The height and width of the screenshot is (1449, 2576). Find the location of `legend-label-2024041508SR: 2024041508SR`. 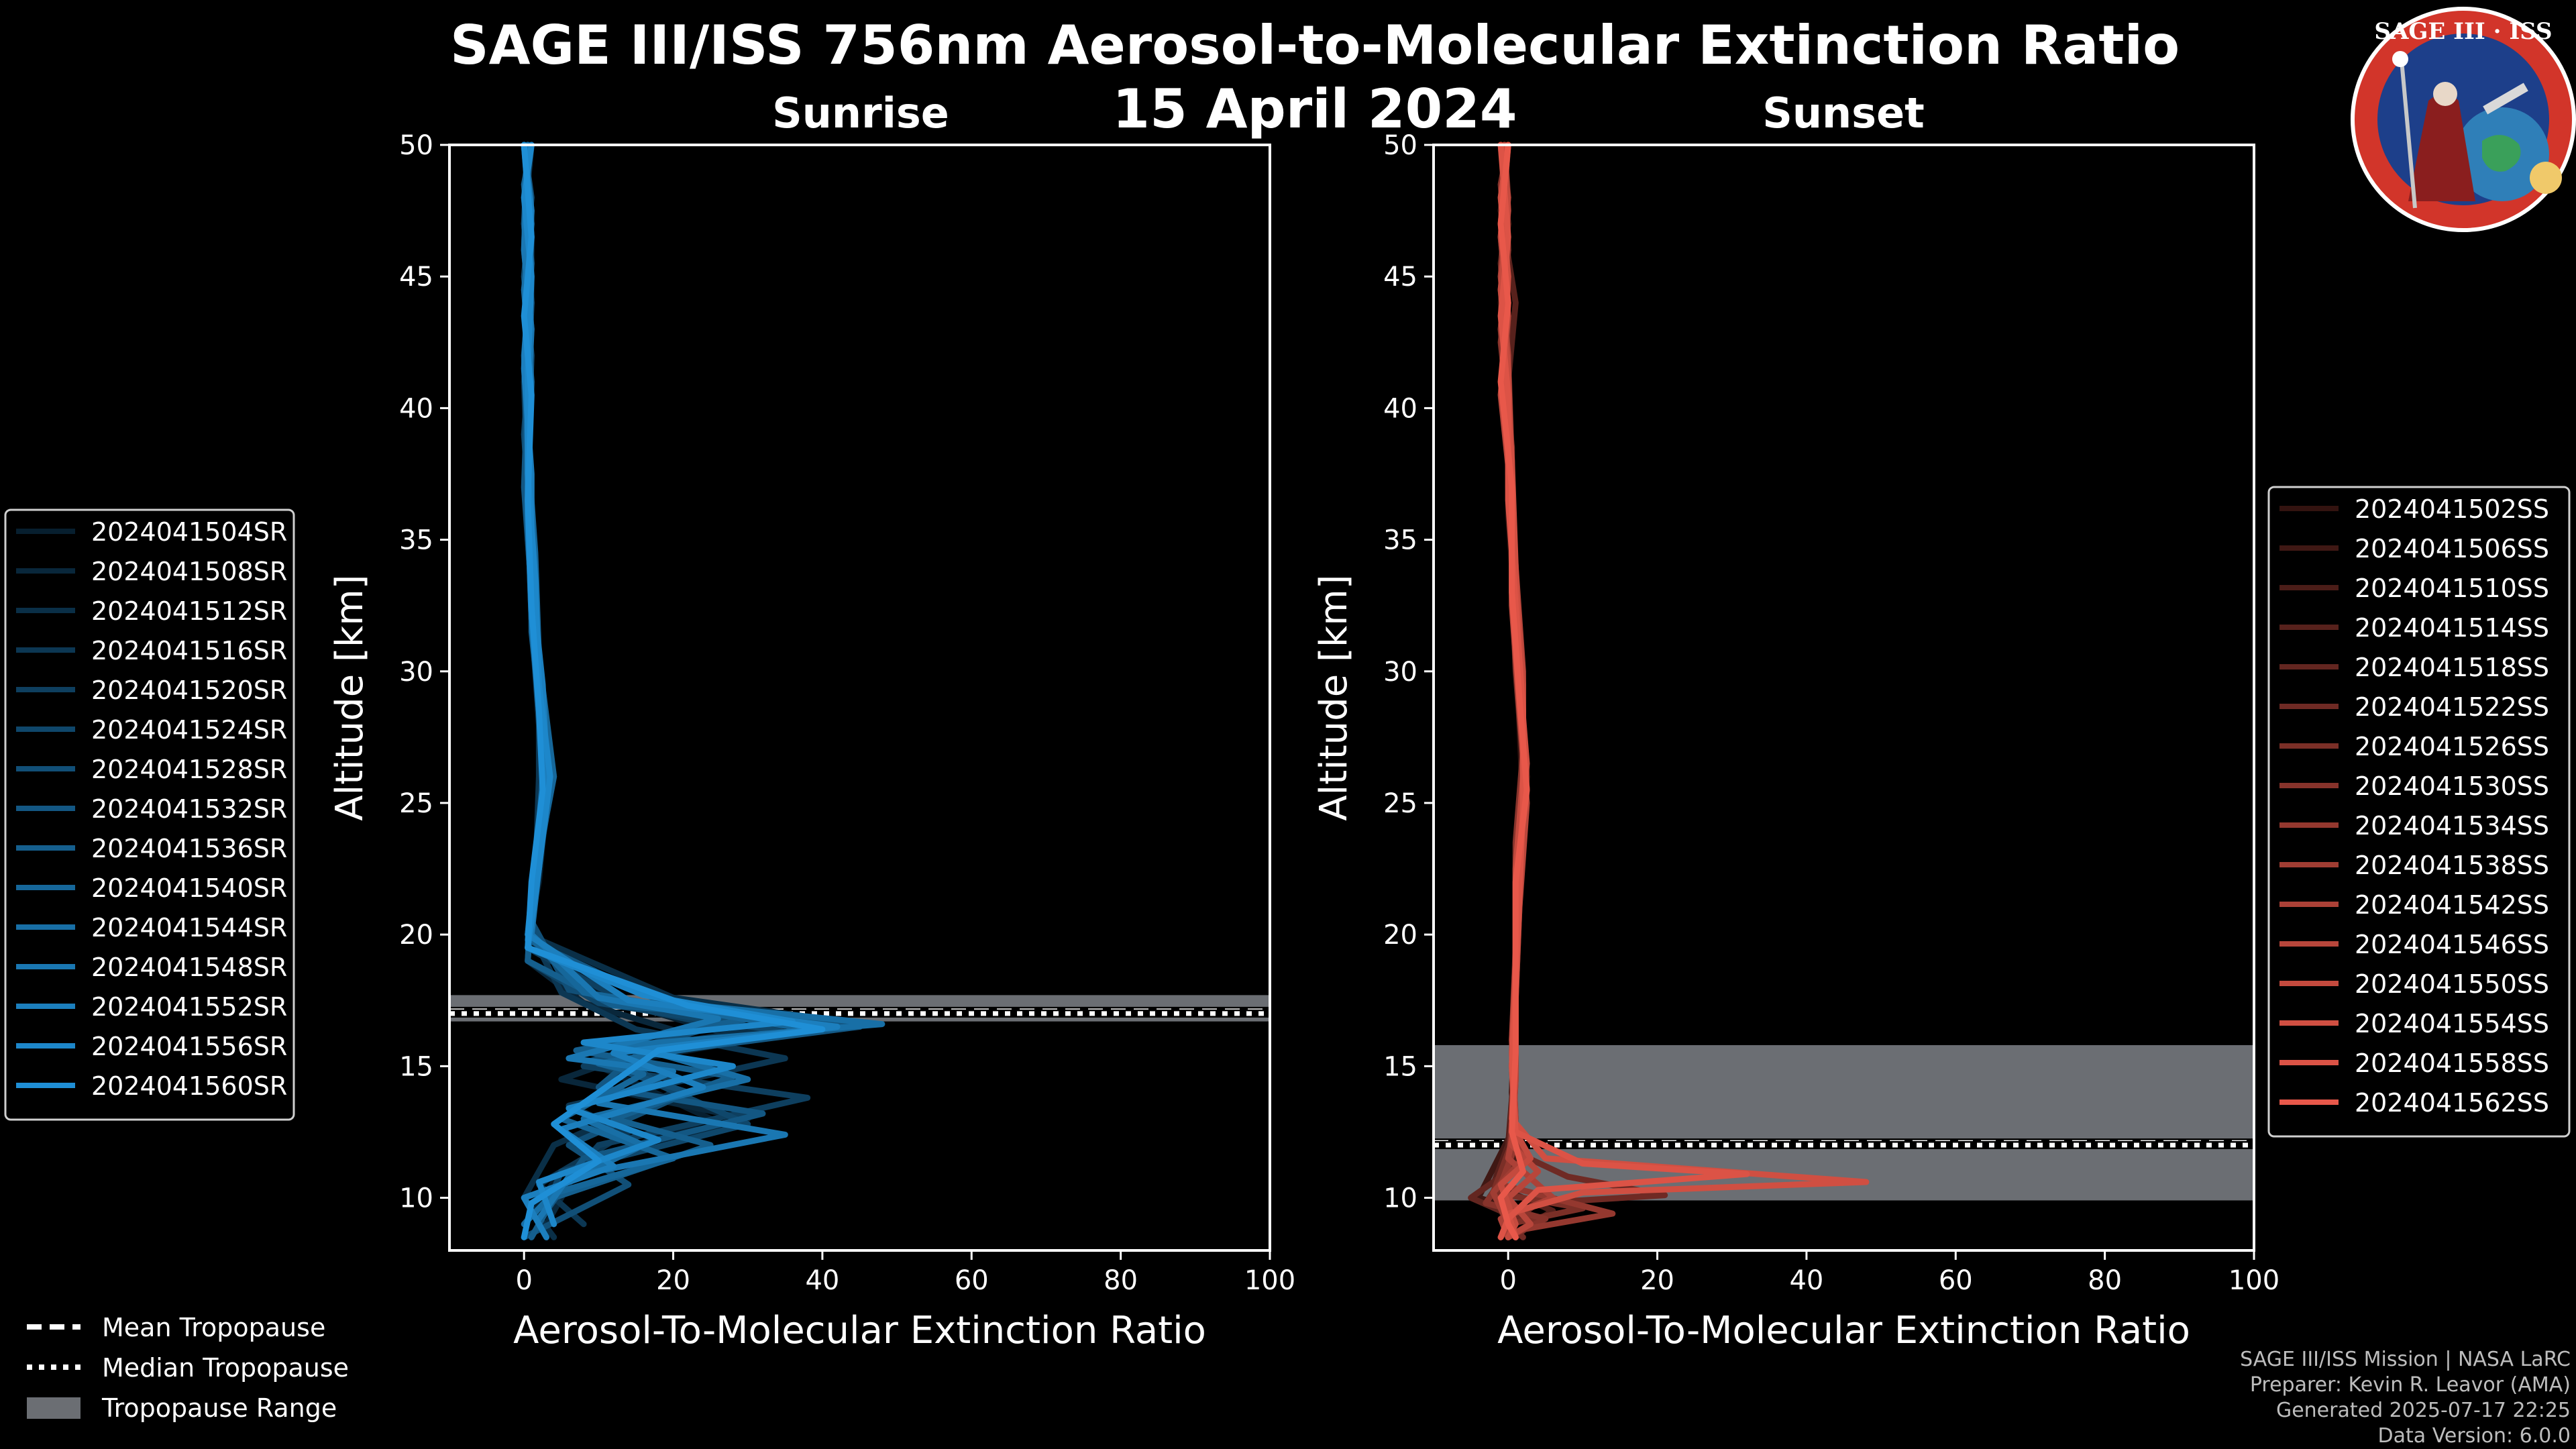

legend-label-2024041508SR: 2024041508SR is located at coordinates (189, 571).